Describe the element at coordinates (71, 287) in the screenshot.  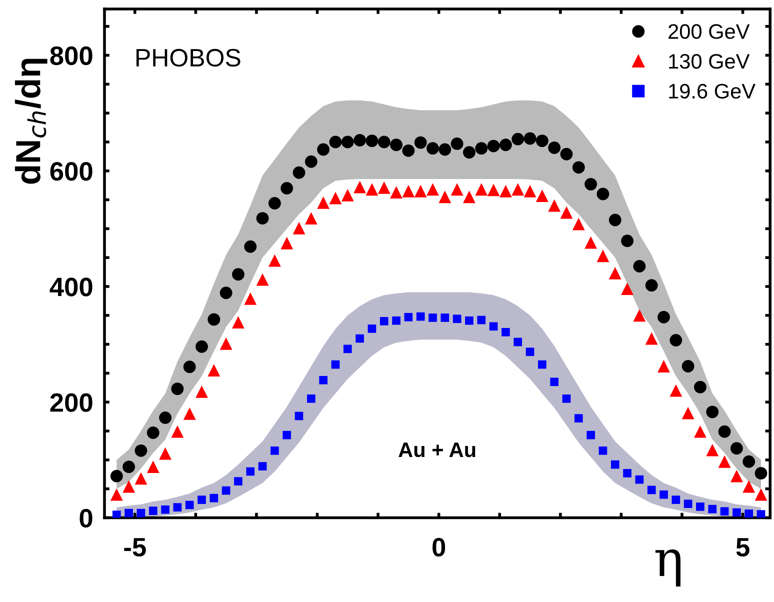
I see `y-tick-label: 400` at that location.